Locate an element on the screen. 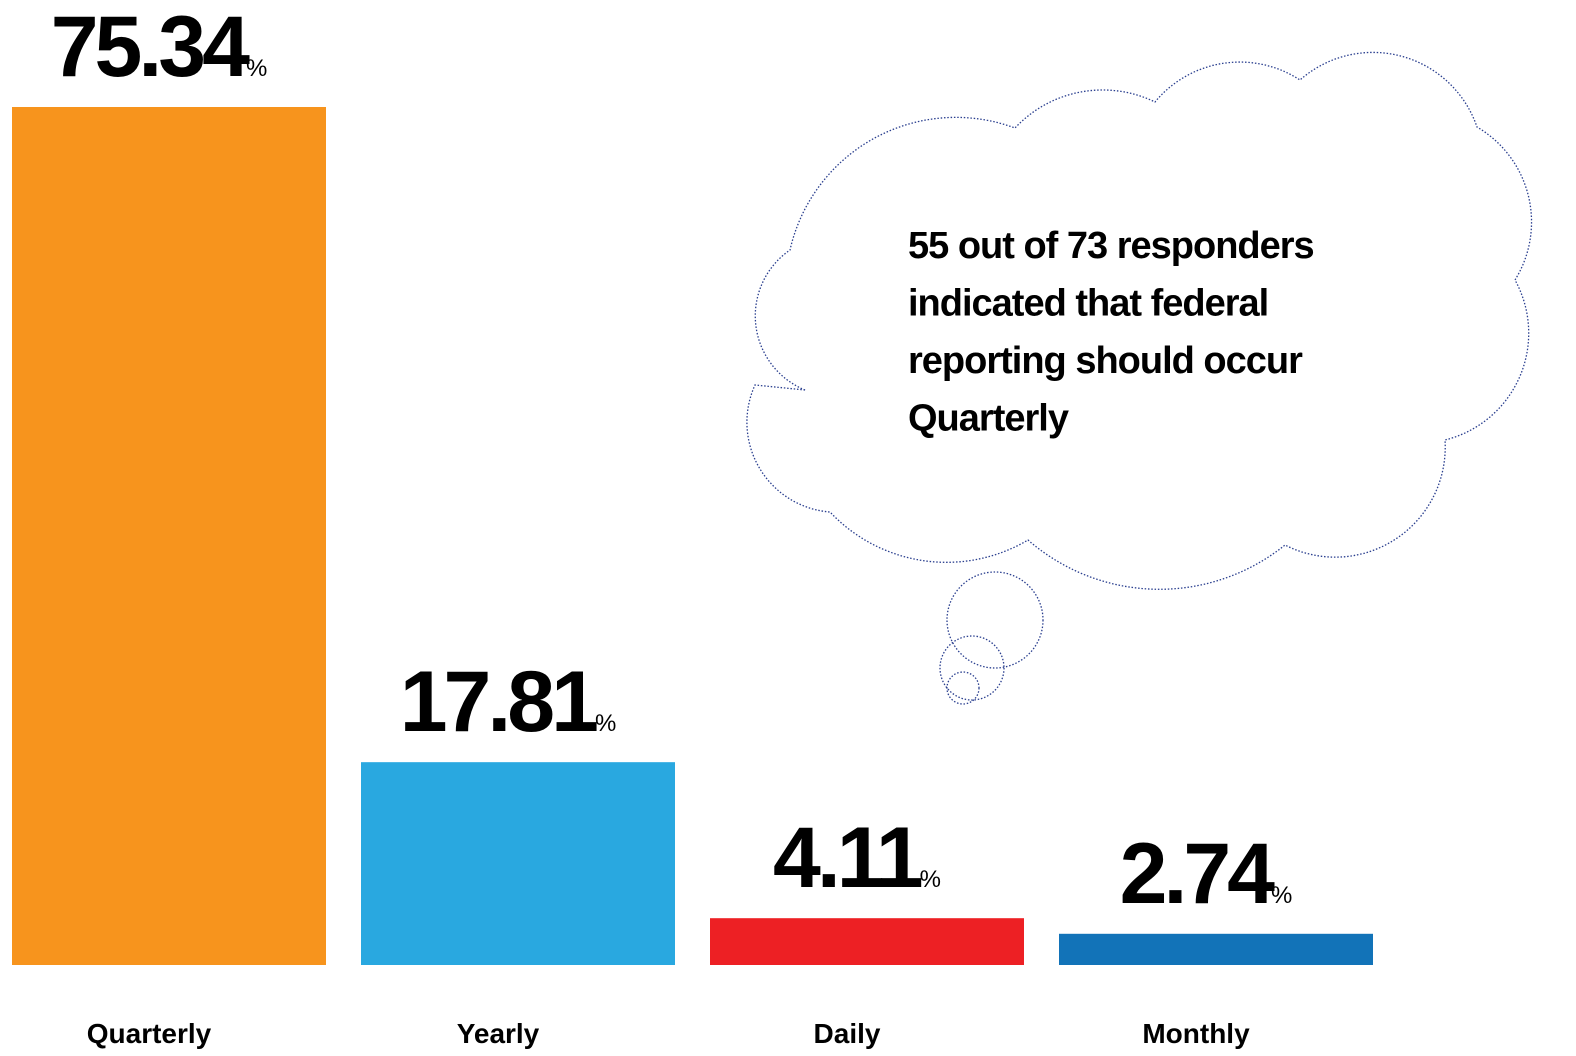 This screenshot has height=1056, width=1576. annotation: Quarterly is located at coordinates (988, 419).